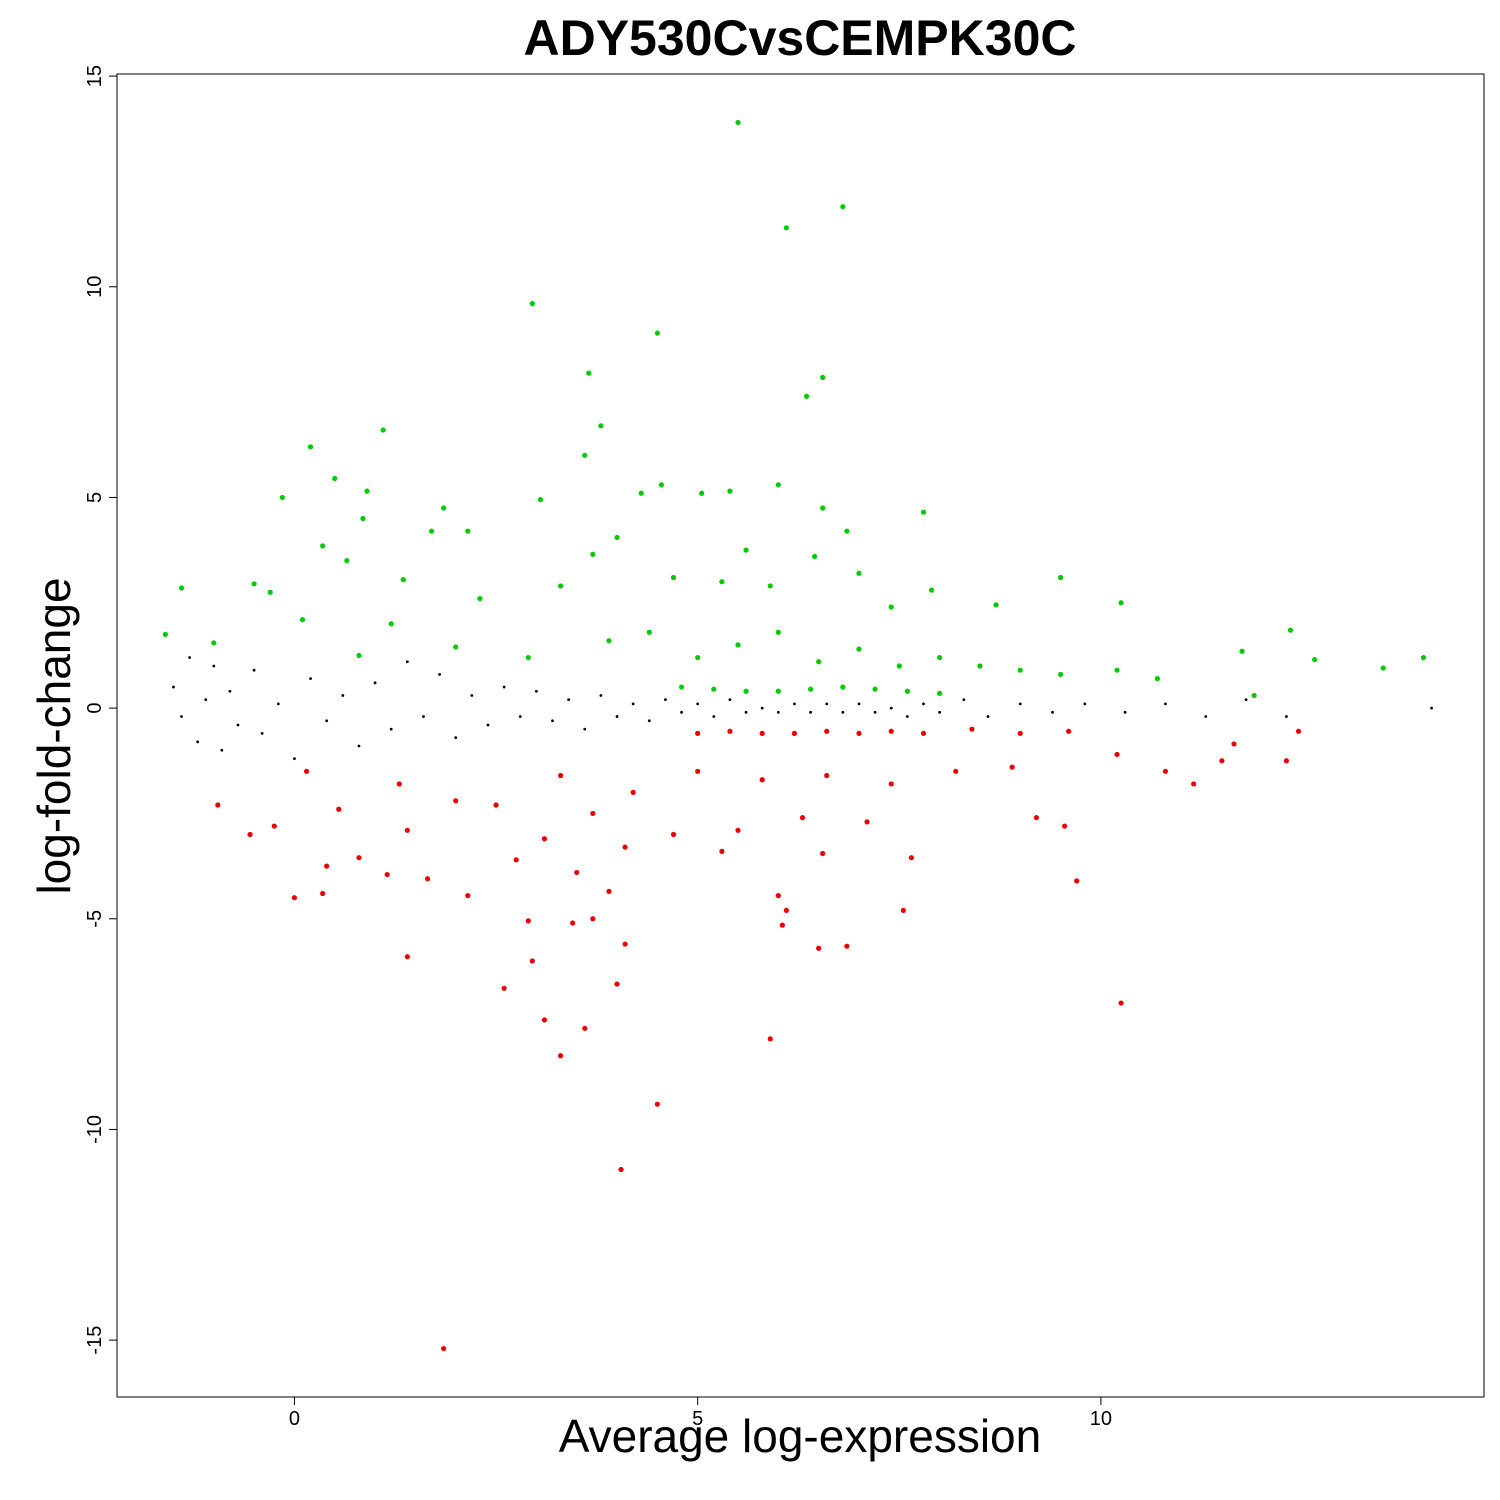 Image resolution: width=1500 pixels, height=1500 pixels. Describe the element at coordinates (95, 708) in the screenshot. I see `y-tick-label: 0` at that location.